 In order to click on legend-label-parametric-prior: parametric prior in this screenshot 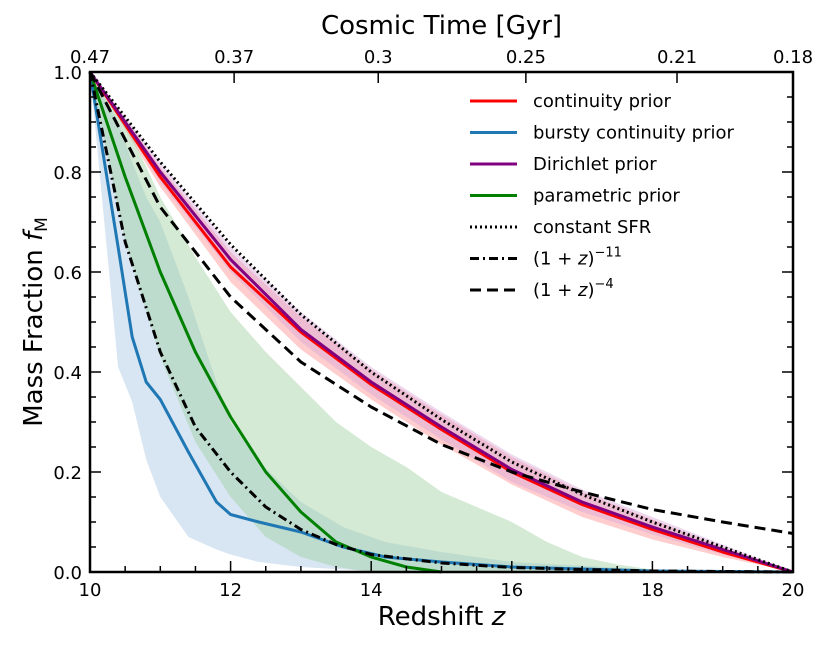, I will do `click(606, 196)`.